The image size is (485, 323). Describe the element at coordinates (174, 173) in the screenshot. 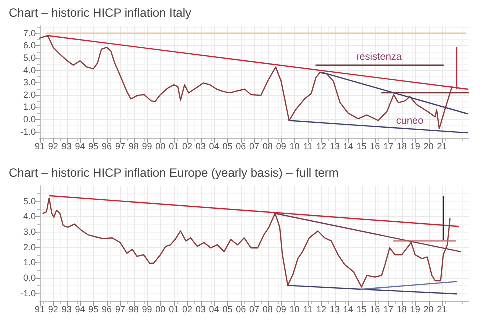

I see `chart-title: Chart – historic HICP inflation Europe (yearly basis) – full term` at that location.